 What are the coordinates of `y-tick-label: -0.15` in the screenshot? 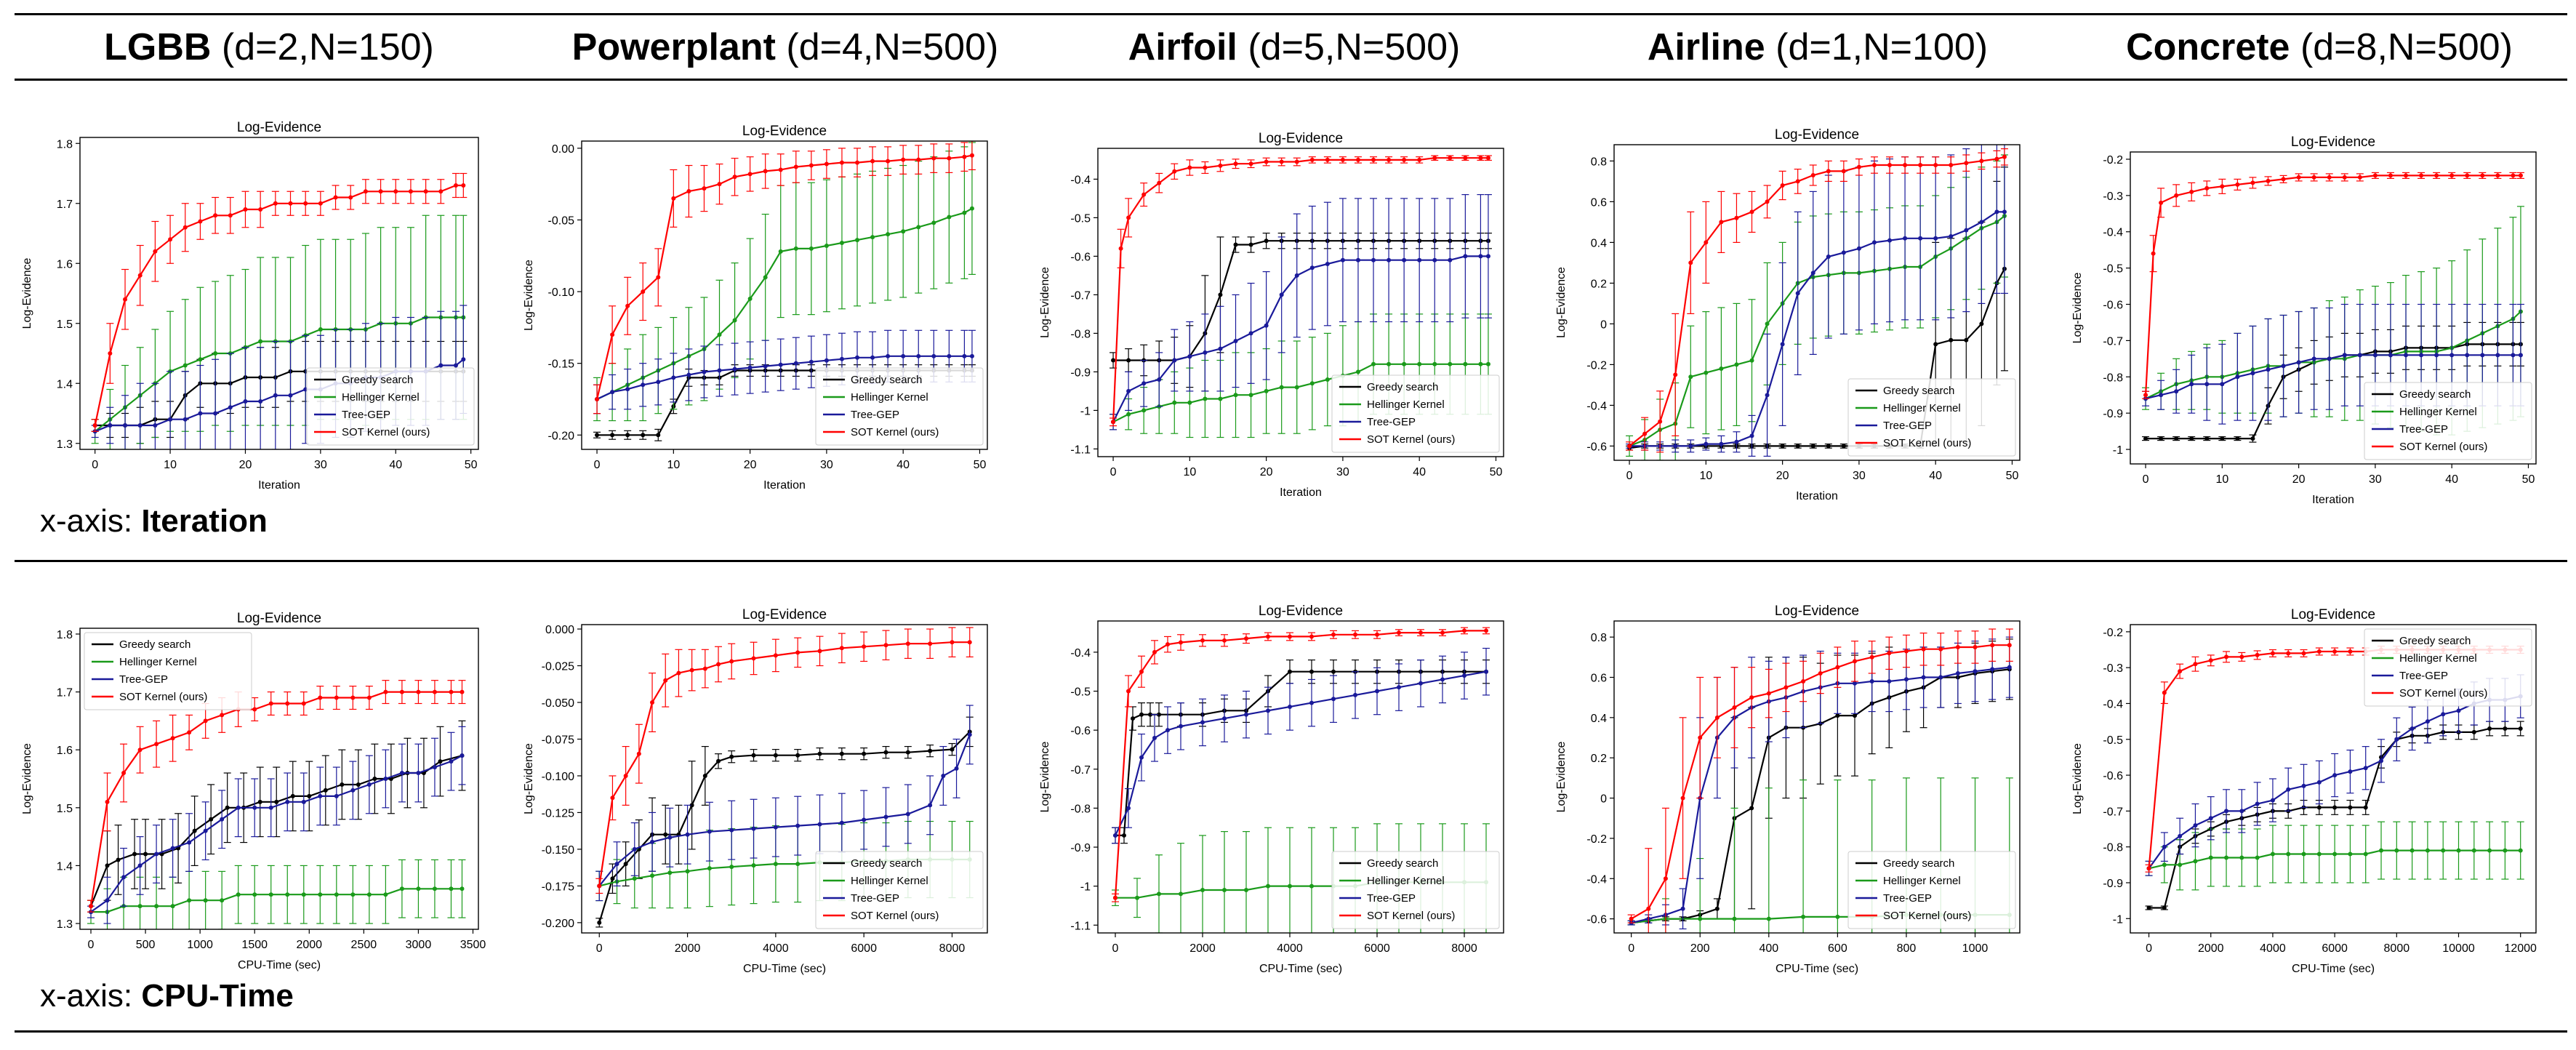 It's located at (561, 364).